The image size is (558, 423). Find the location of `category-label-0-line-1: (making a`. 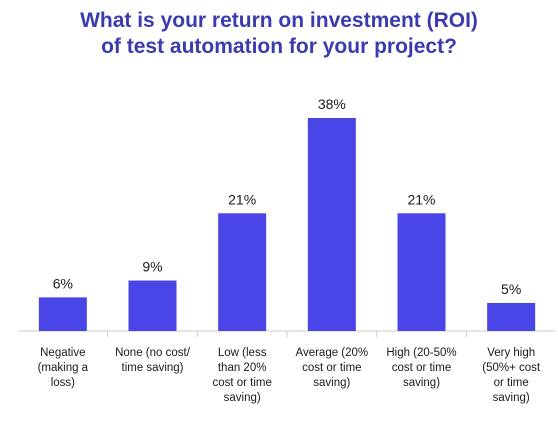

category-label-0-line-1: (making a is located at coordinates (63, 368).